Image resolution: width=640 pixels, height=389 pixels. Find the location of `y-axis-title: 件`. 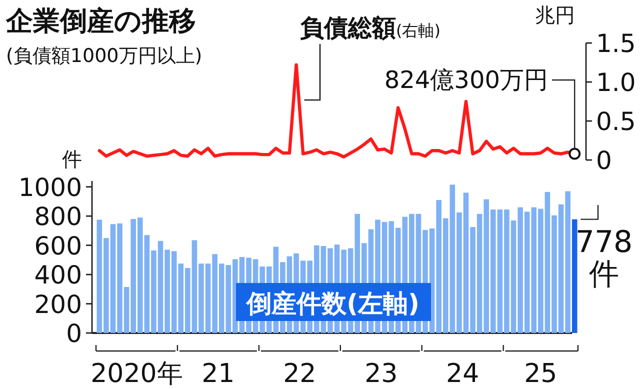

y-axis-title: 件 is located at coordinates (72, 159).